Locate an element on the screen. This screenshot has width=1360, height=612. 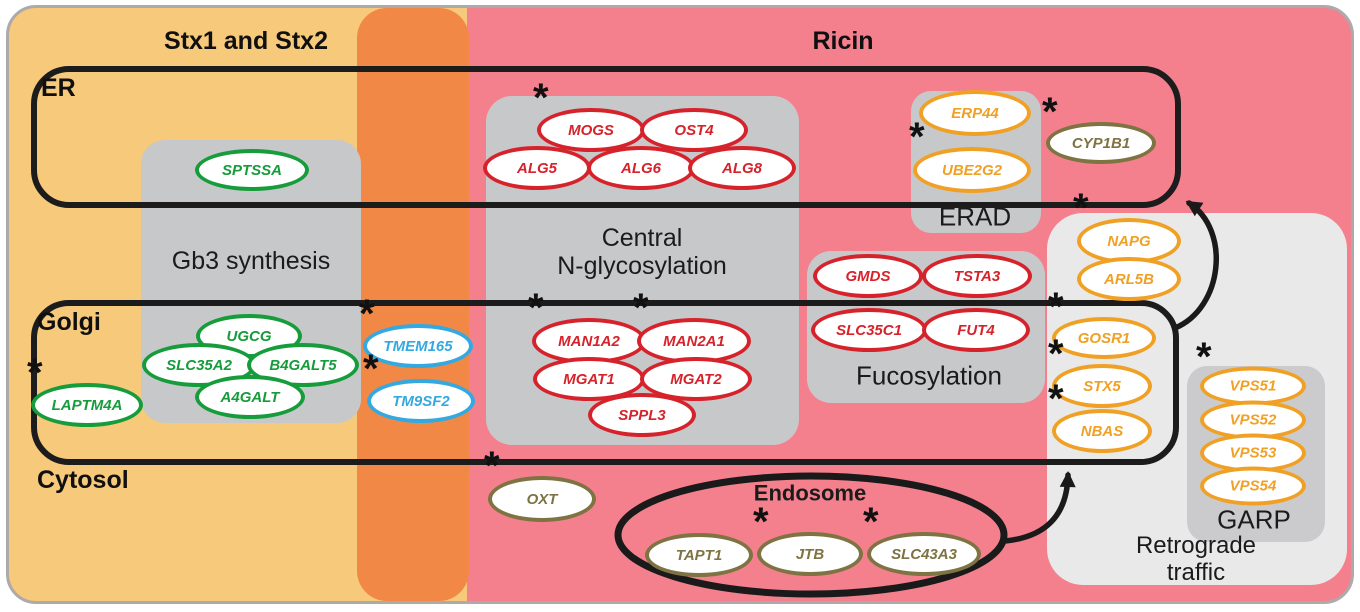
hit-asterisk-tm9sf2: * is located at coordinates (371, 369).